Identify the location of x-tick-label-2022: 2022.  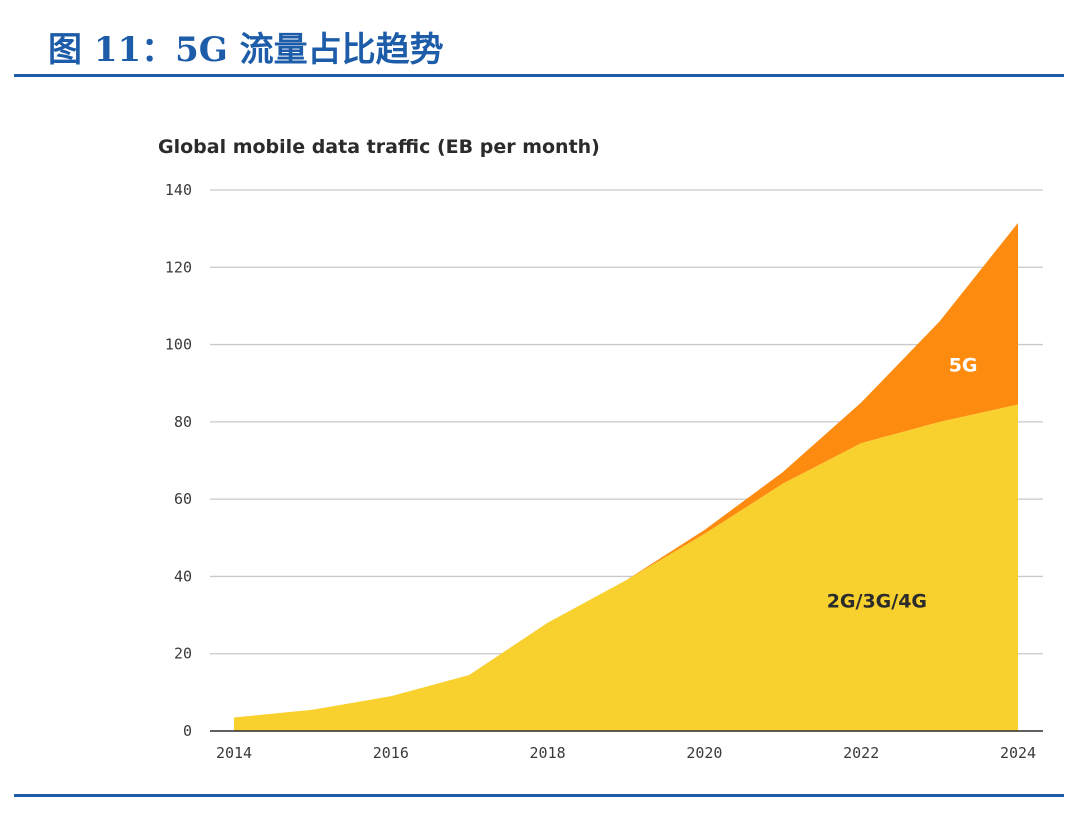
(861, 753).